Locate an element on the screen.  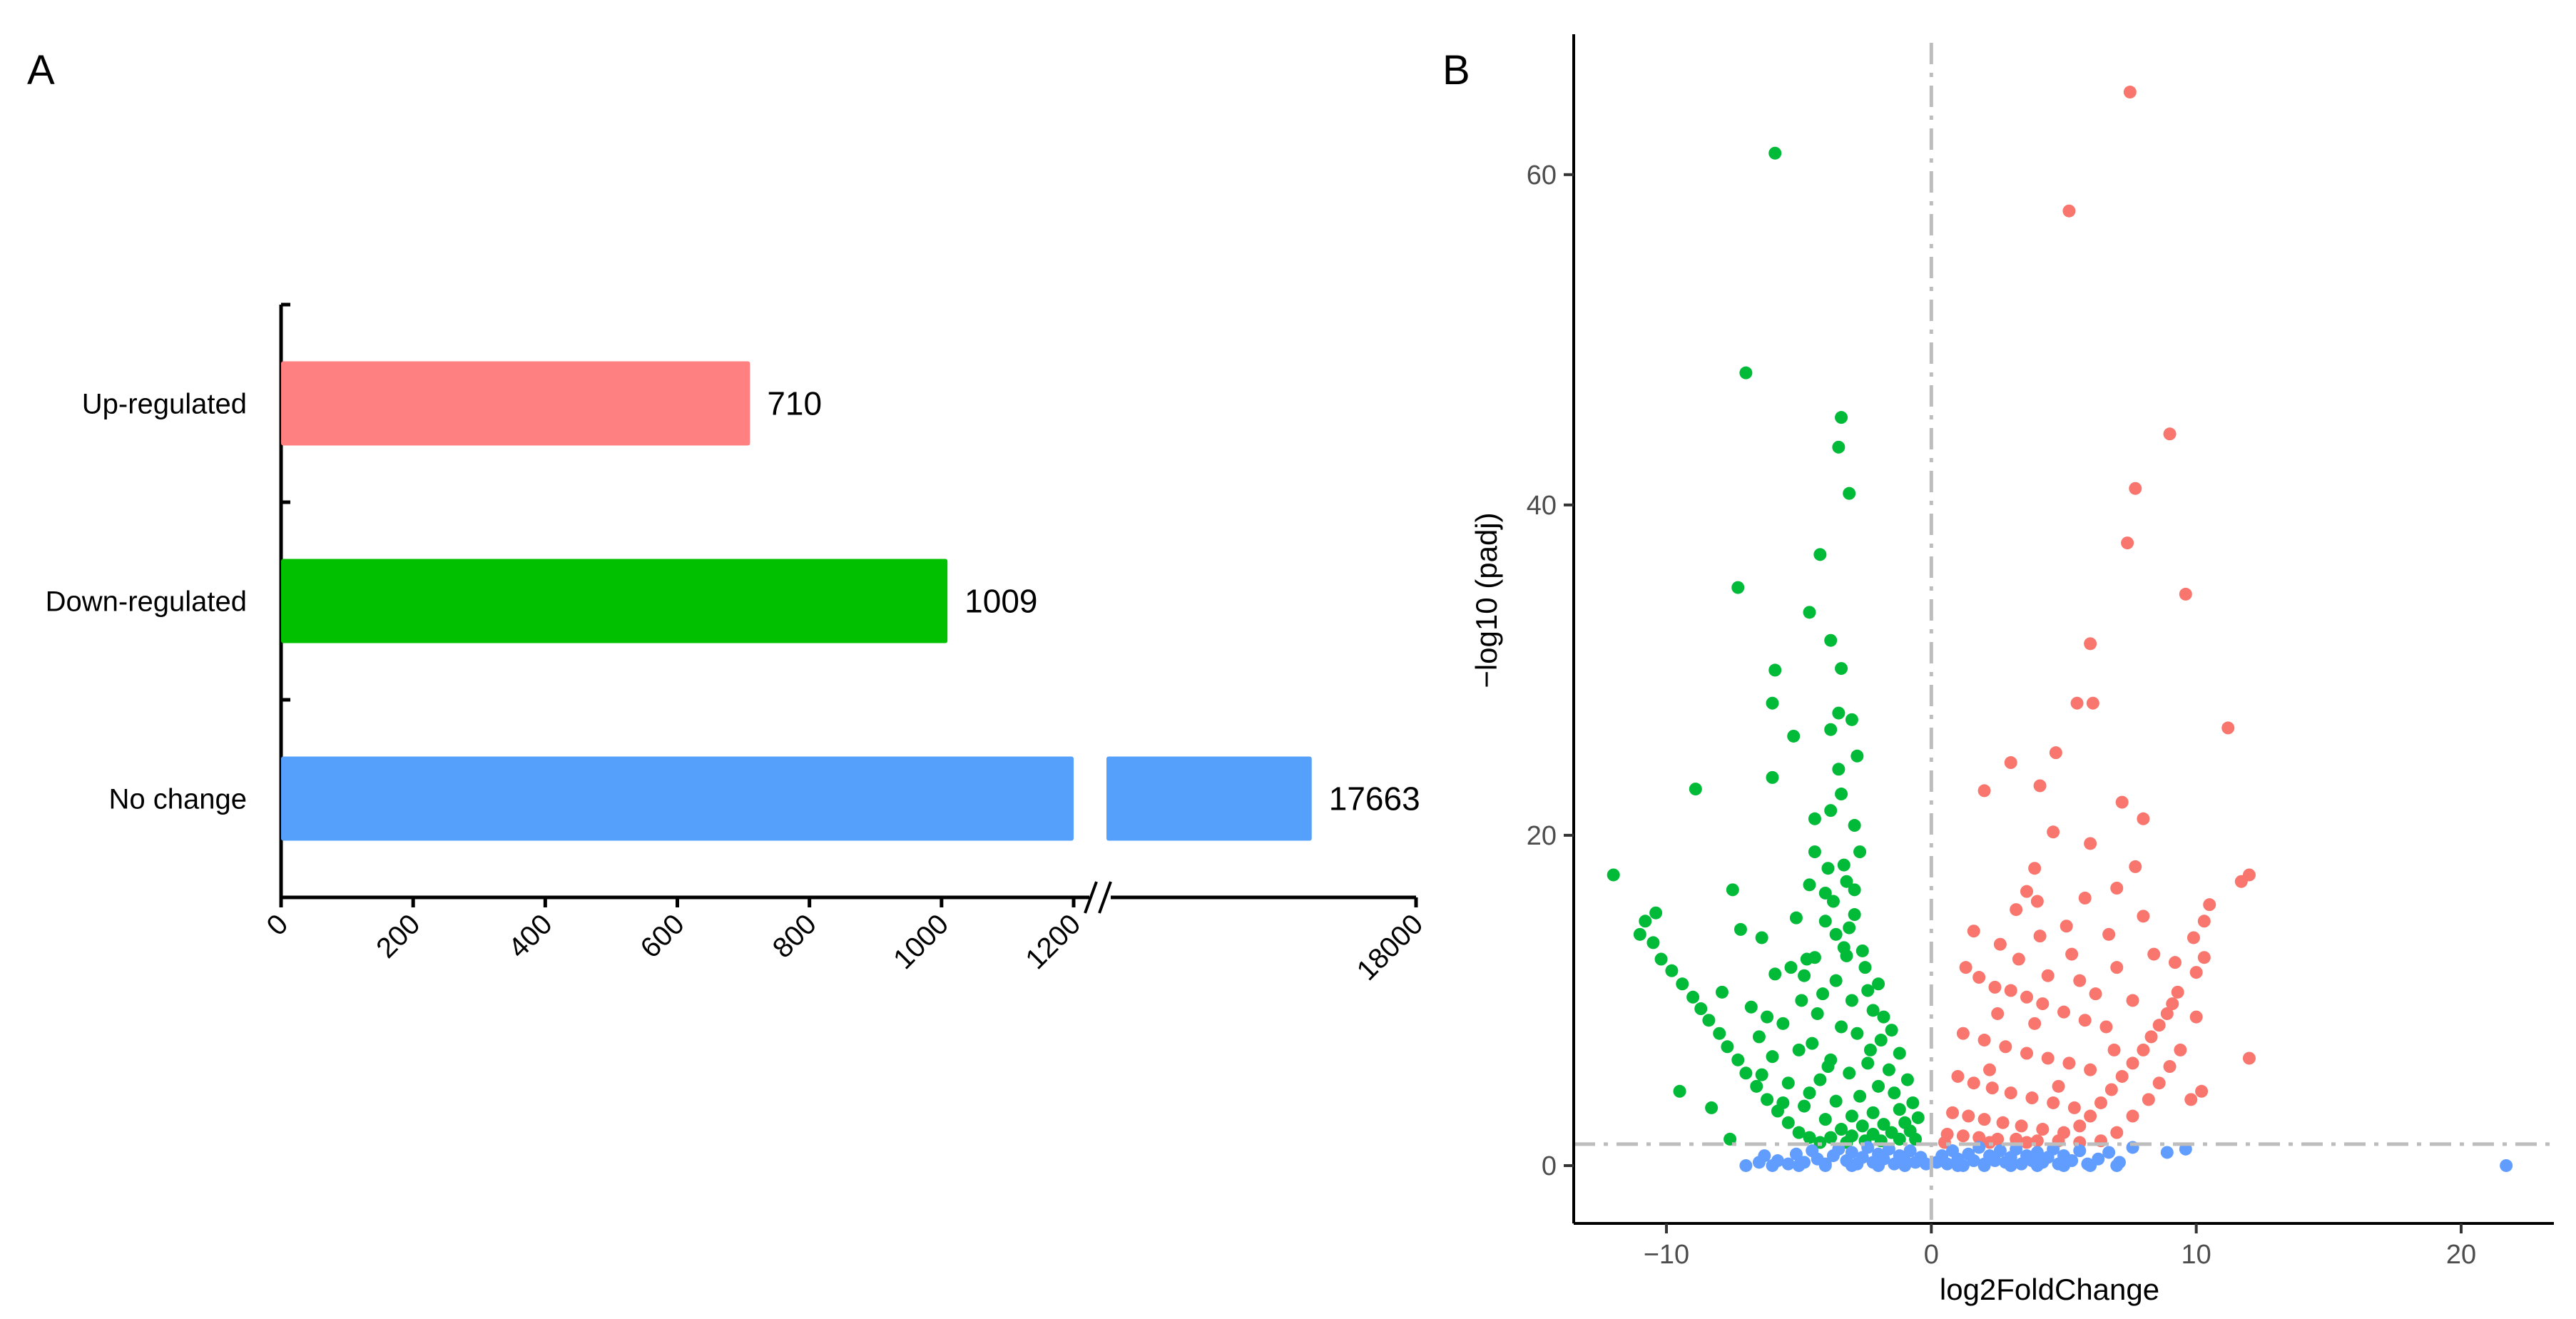
bar-axis-break-mark is located at coordinates (1091, 897).